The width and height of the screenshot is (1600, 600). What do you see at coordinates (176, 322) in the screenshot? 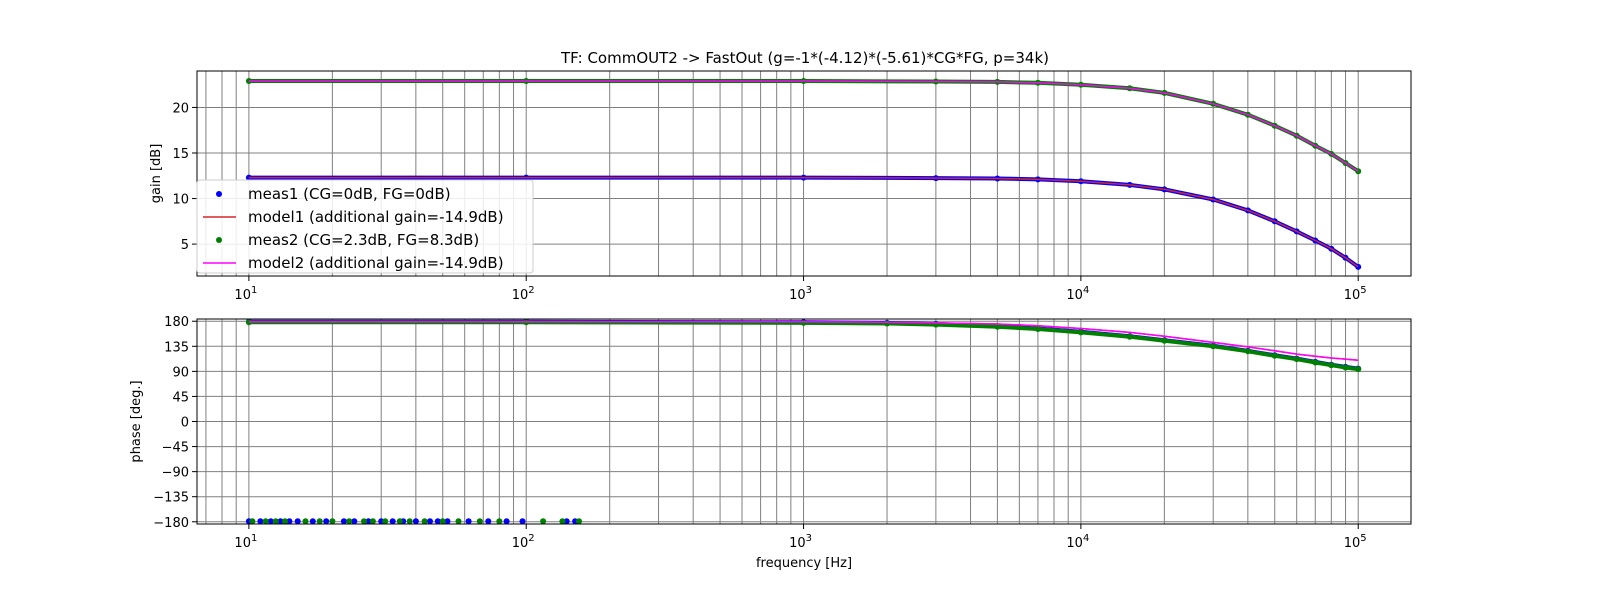
I see `y-tick-label: 180` at bounding box center [176, 322].